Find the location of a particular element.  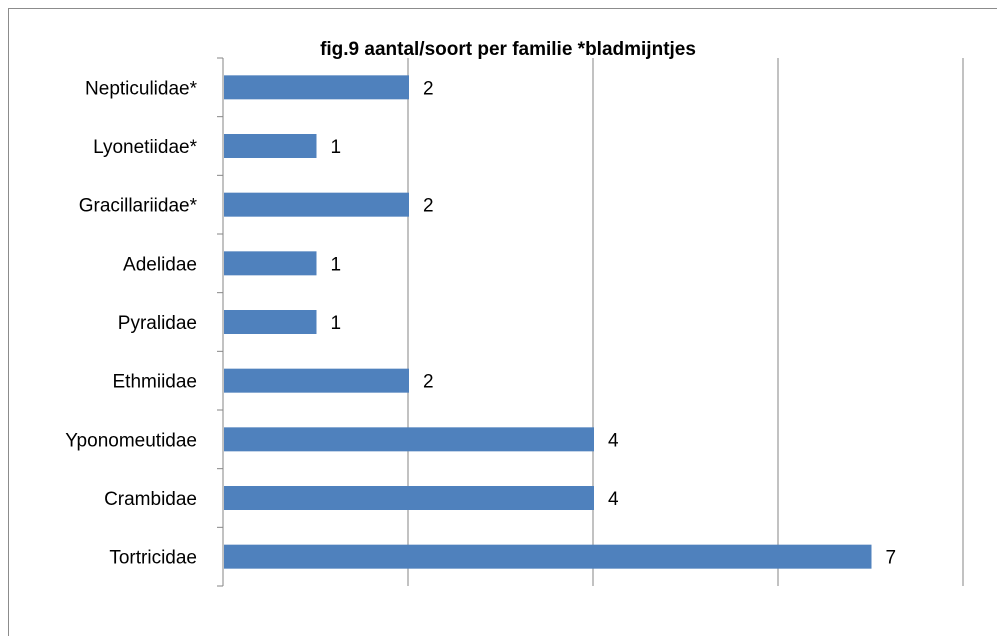

bar-gracillariidae is located at coordinates (316, 204).